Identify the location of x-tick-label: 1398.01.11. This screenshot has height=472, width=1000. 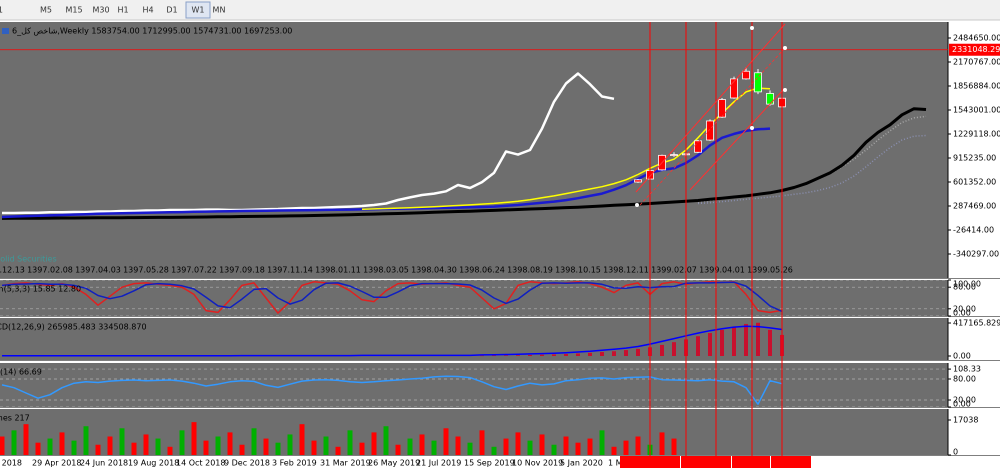
(338, 270).